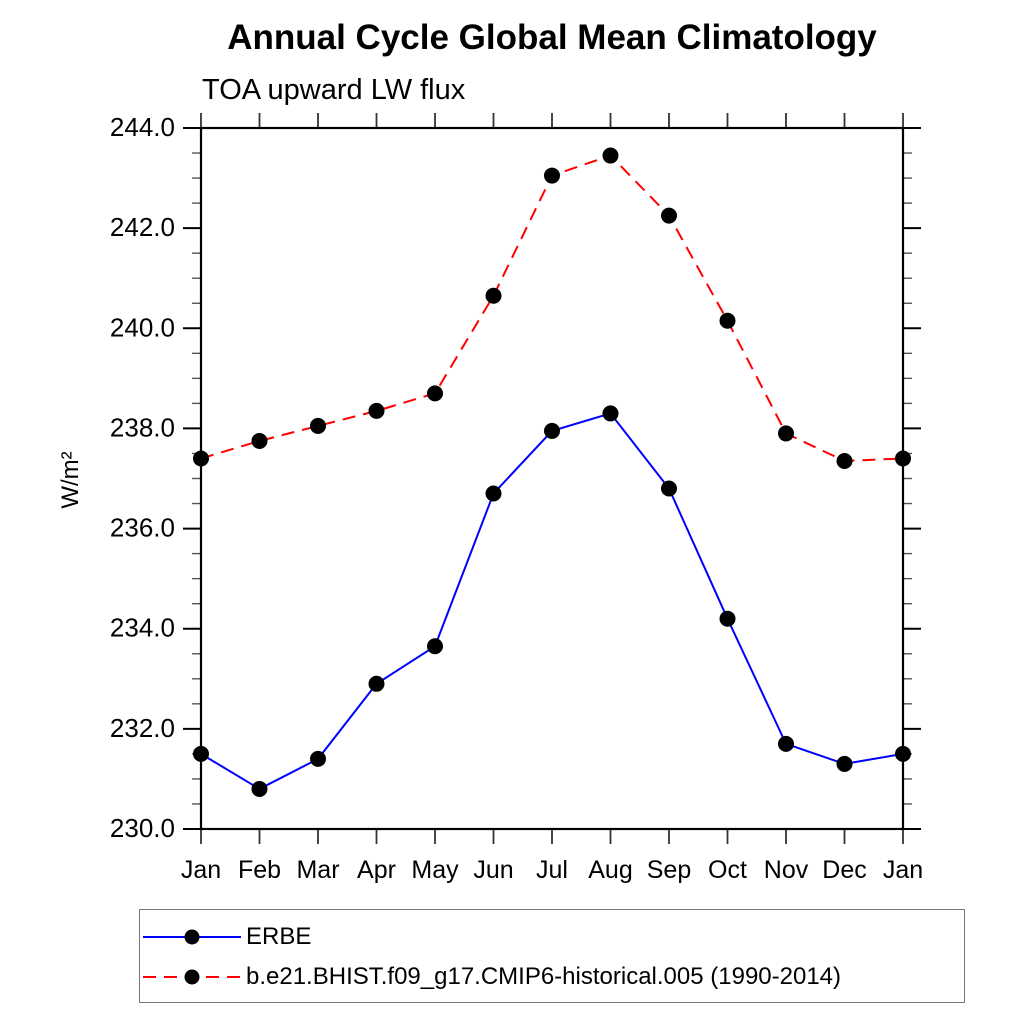 Image resolution: width=1024 pixels, height=1024 pixels. What do you see at coordinates (552, 870) in the screenshot?
I see `x-tick-label: Jul` at bounding box center [552, 870].